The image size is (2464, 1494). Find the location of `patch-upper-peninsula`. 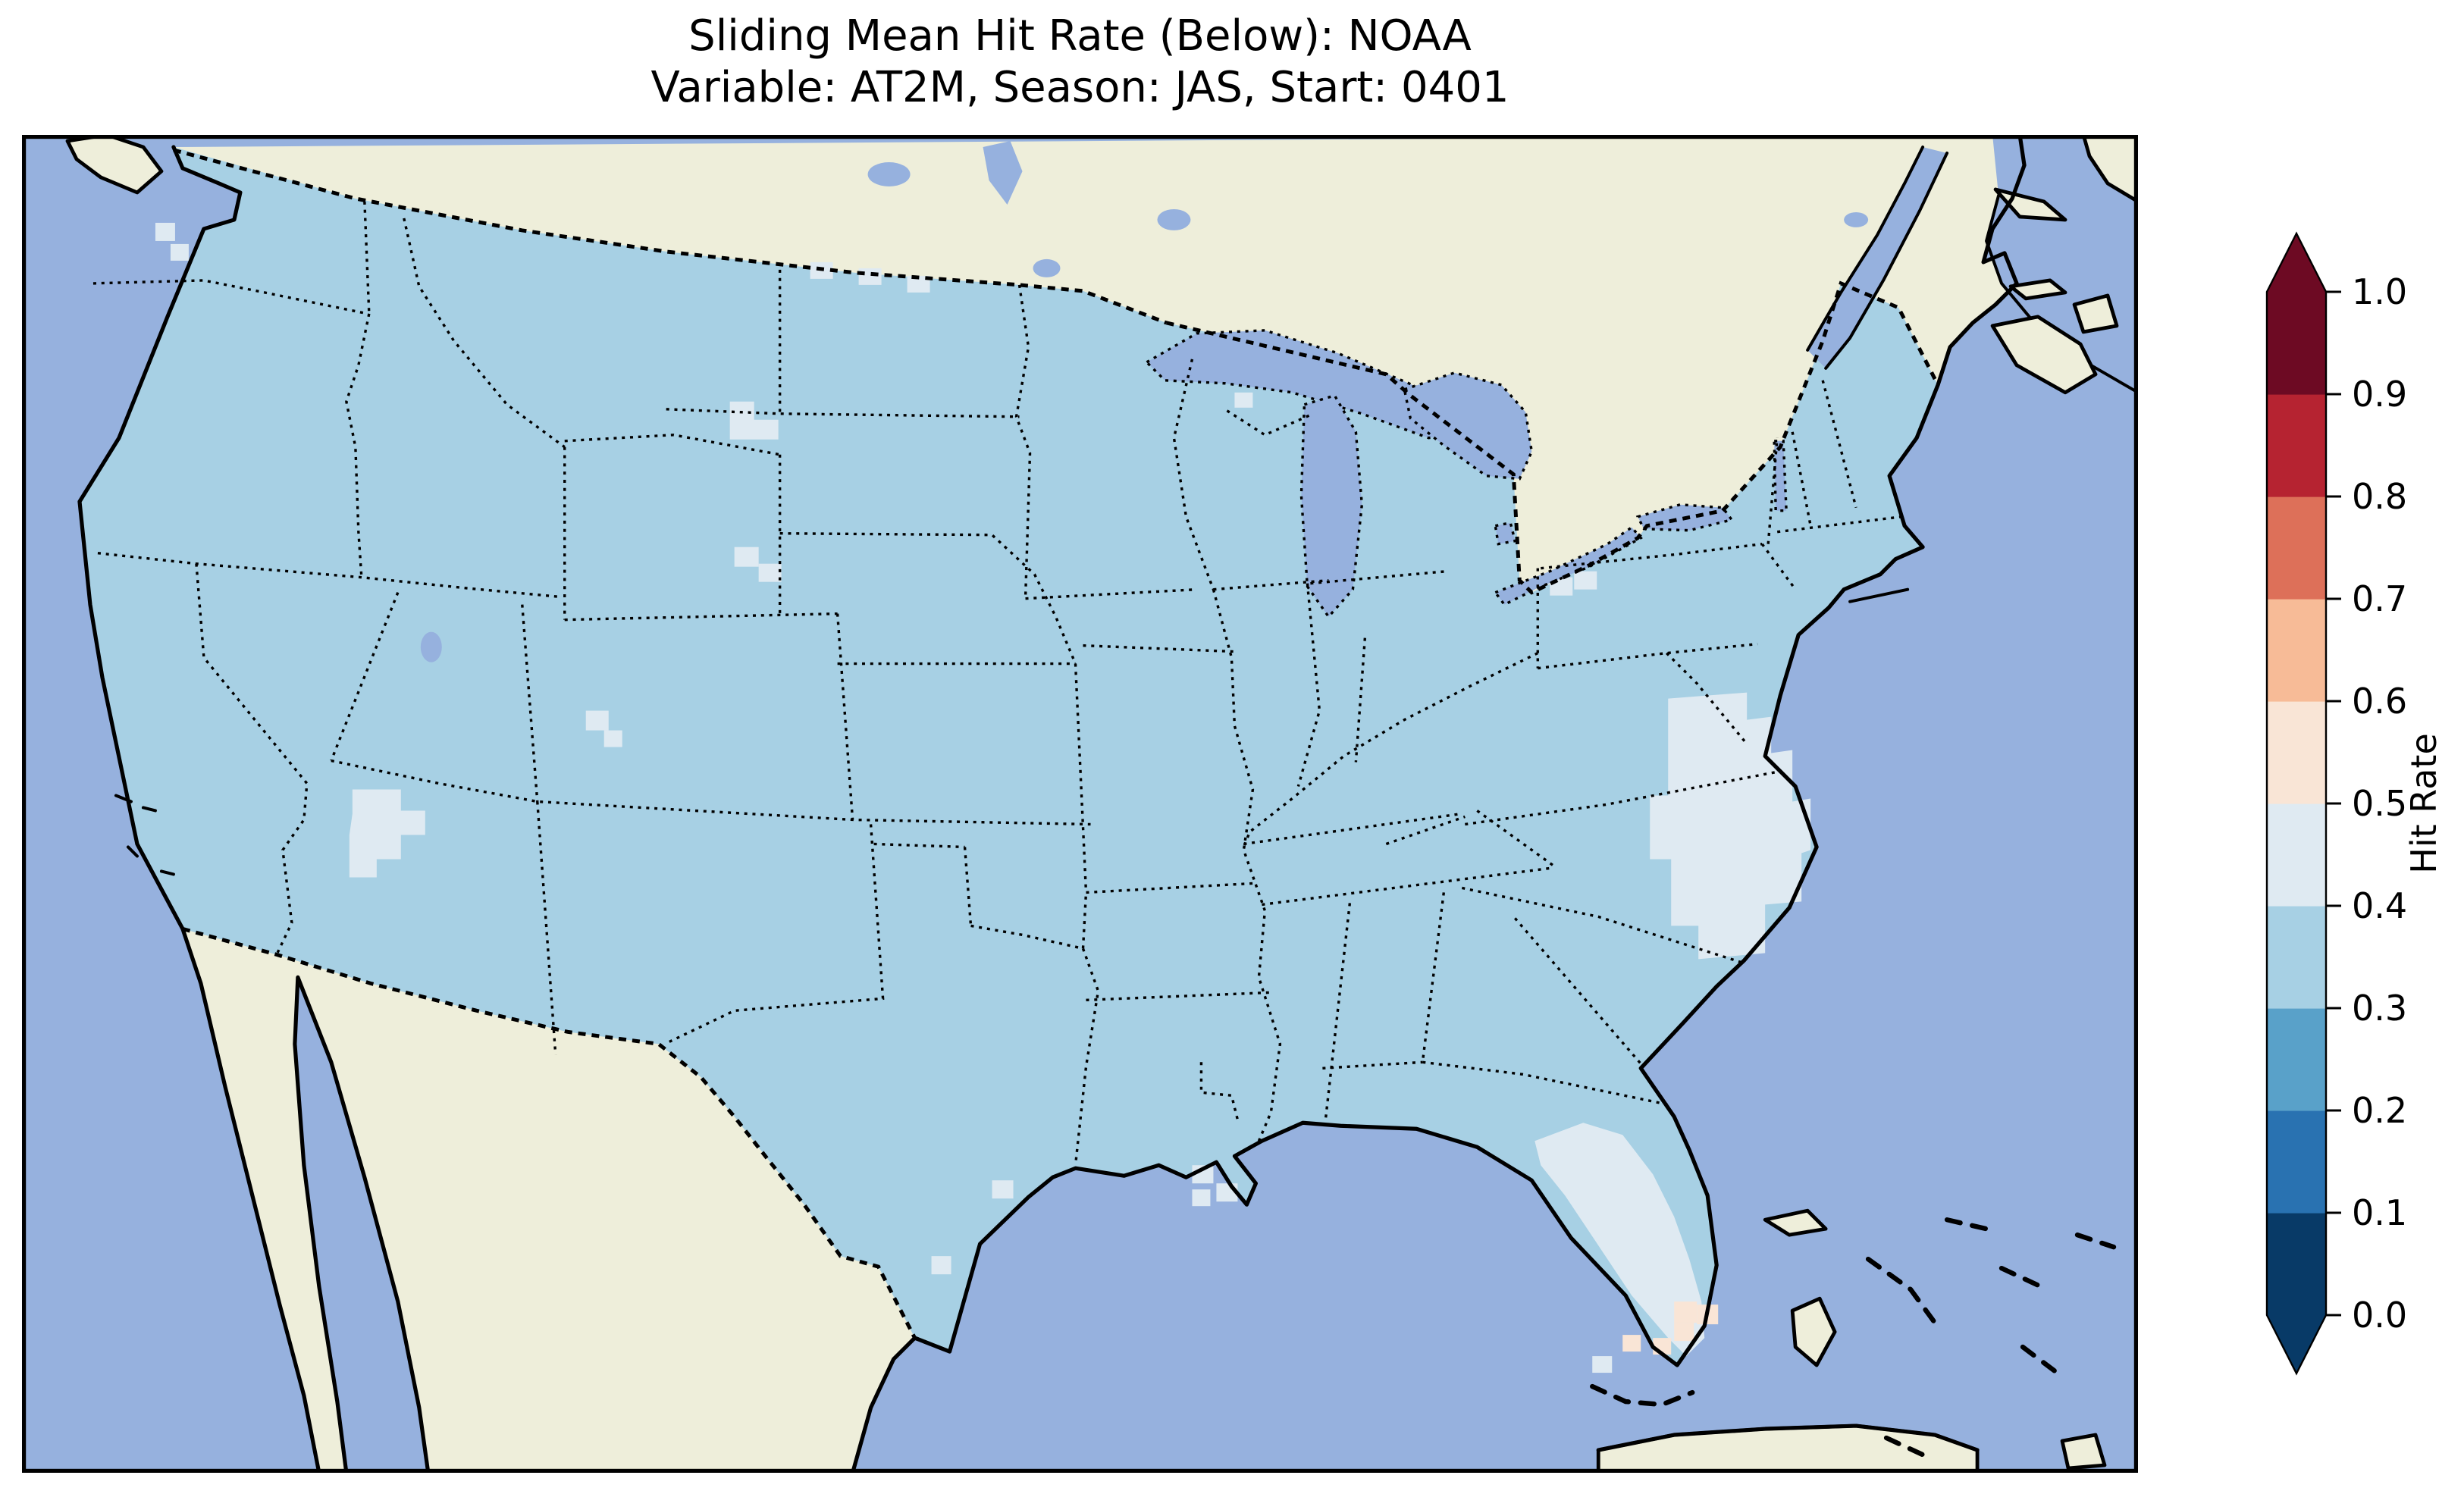

patch-upper-peninsula is located at coordinates (1243, 400).